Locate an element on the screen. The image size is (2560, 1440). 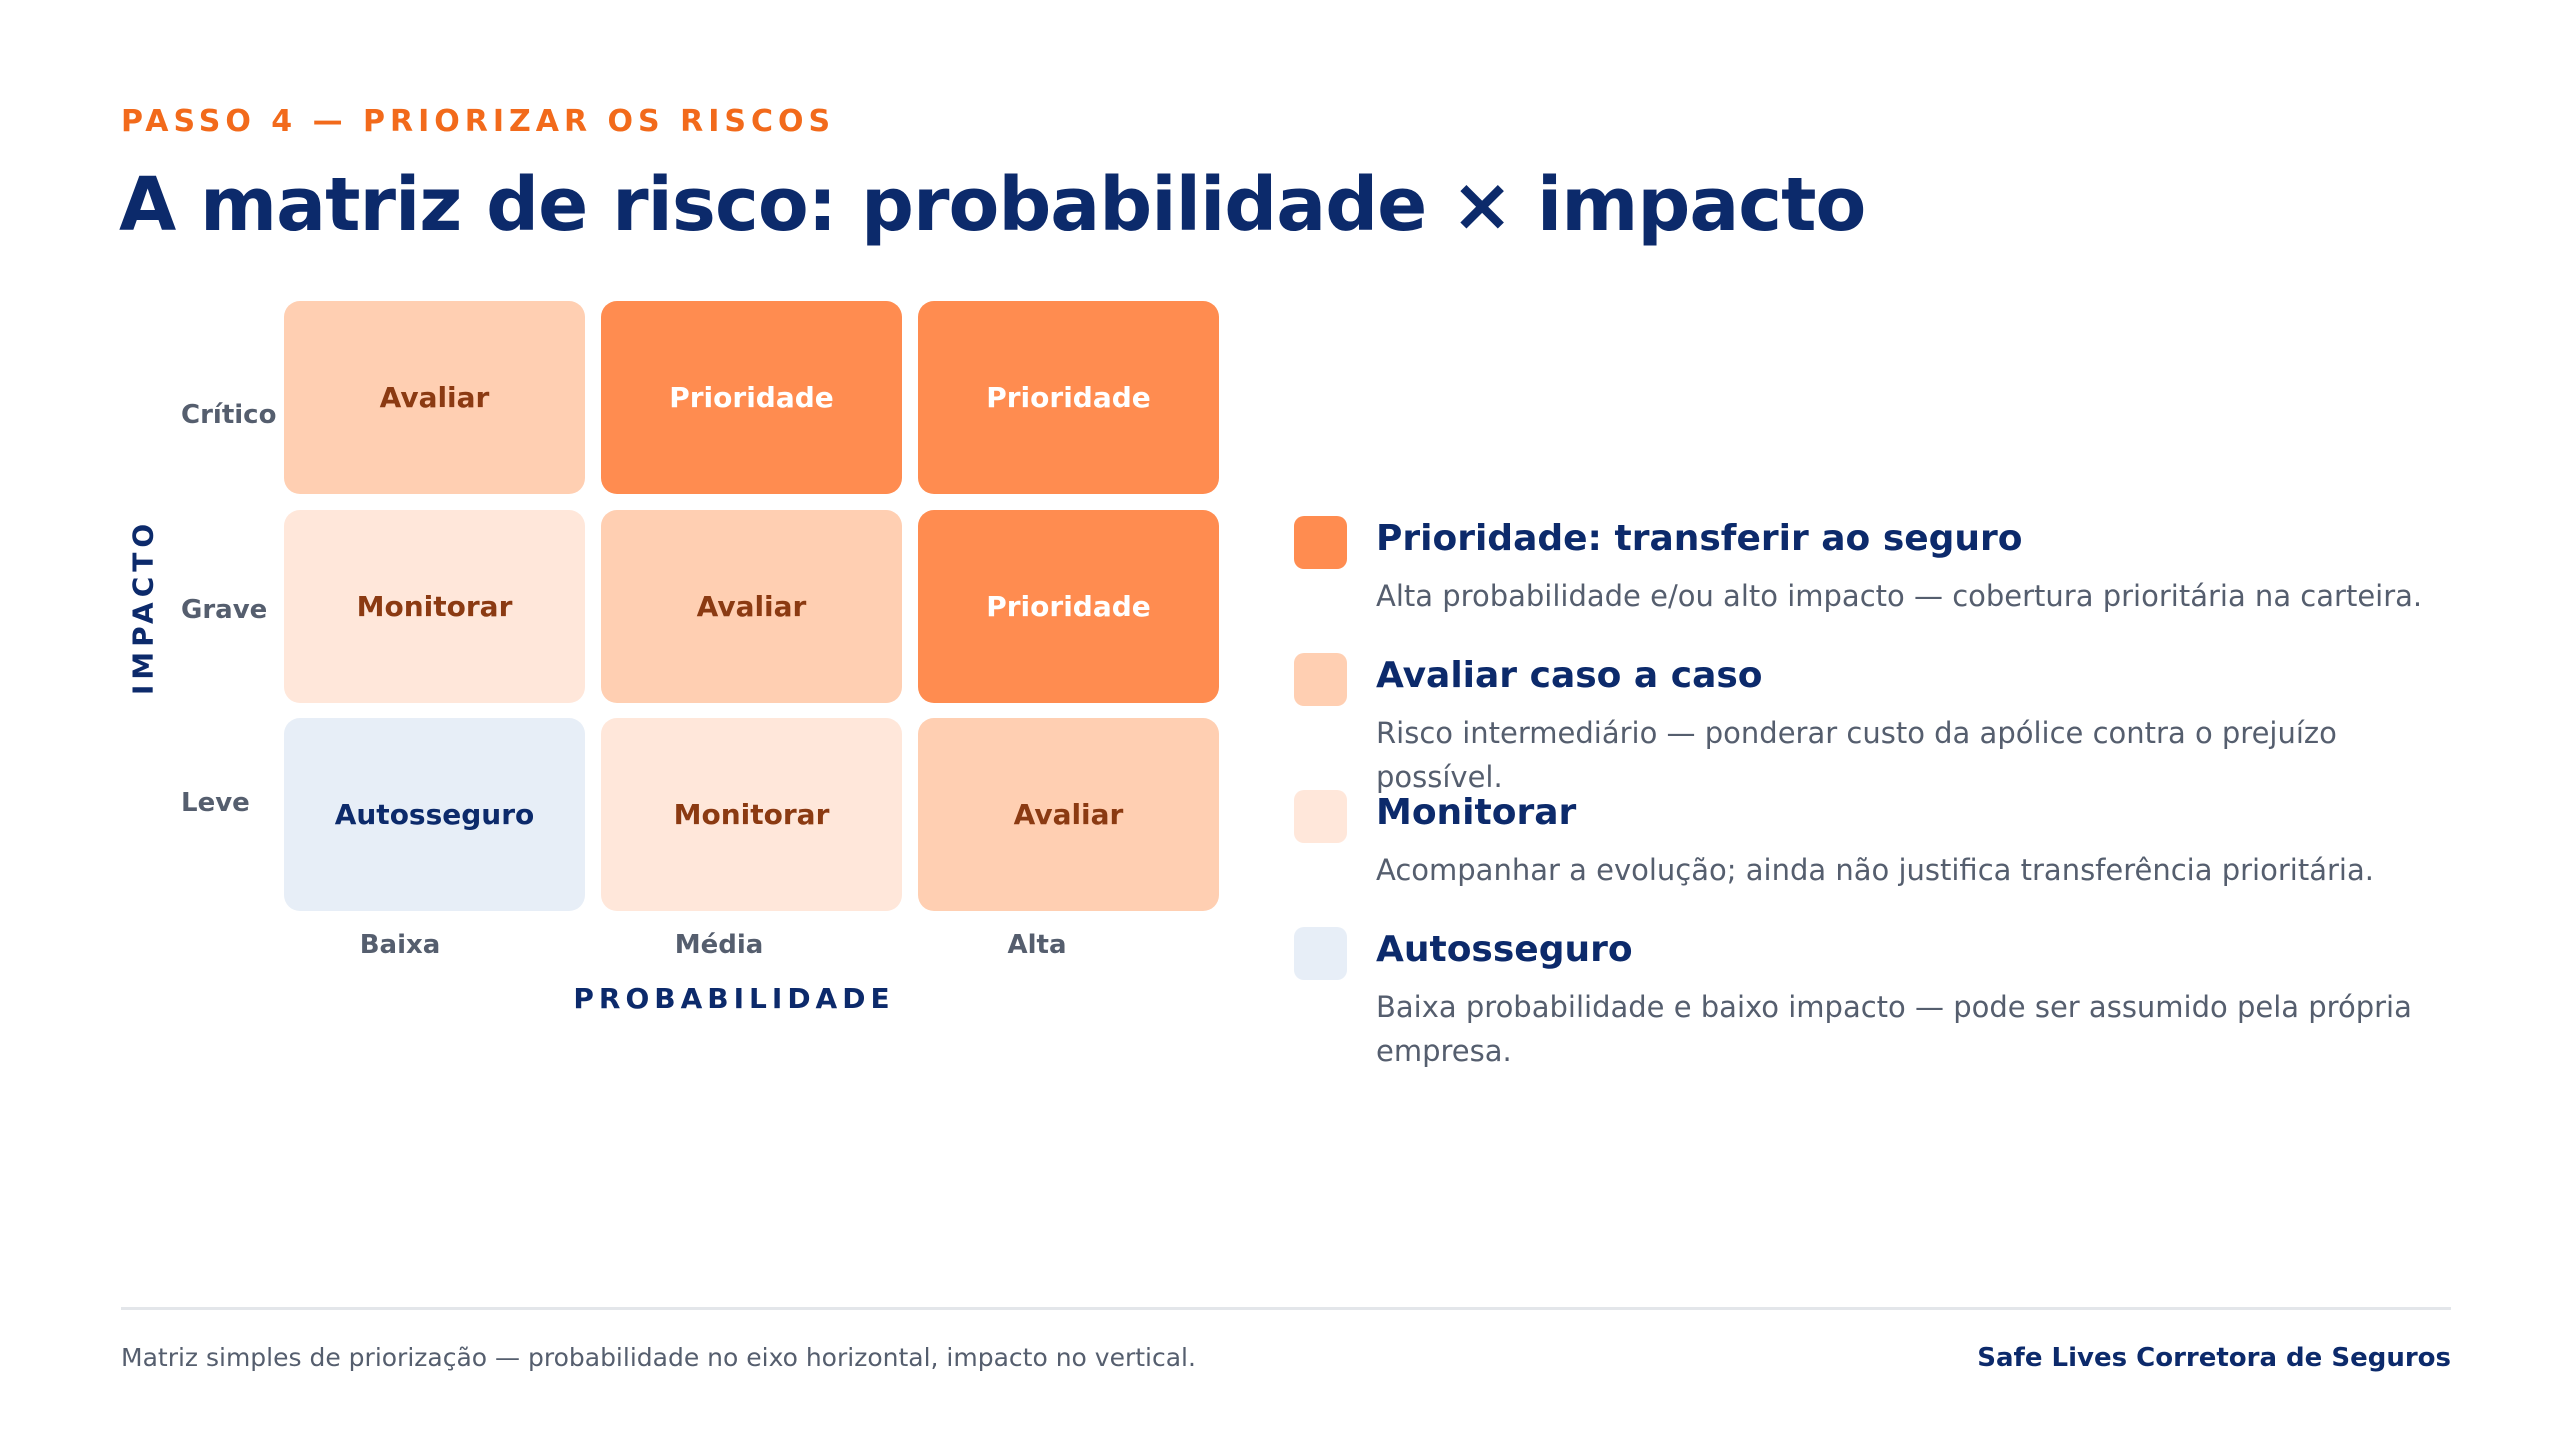
matrix-cell-leve-alta: Avaliar is located at coordinates (1068, 814).